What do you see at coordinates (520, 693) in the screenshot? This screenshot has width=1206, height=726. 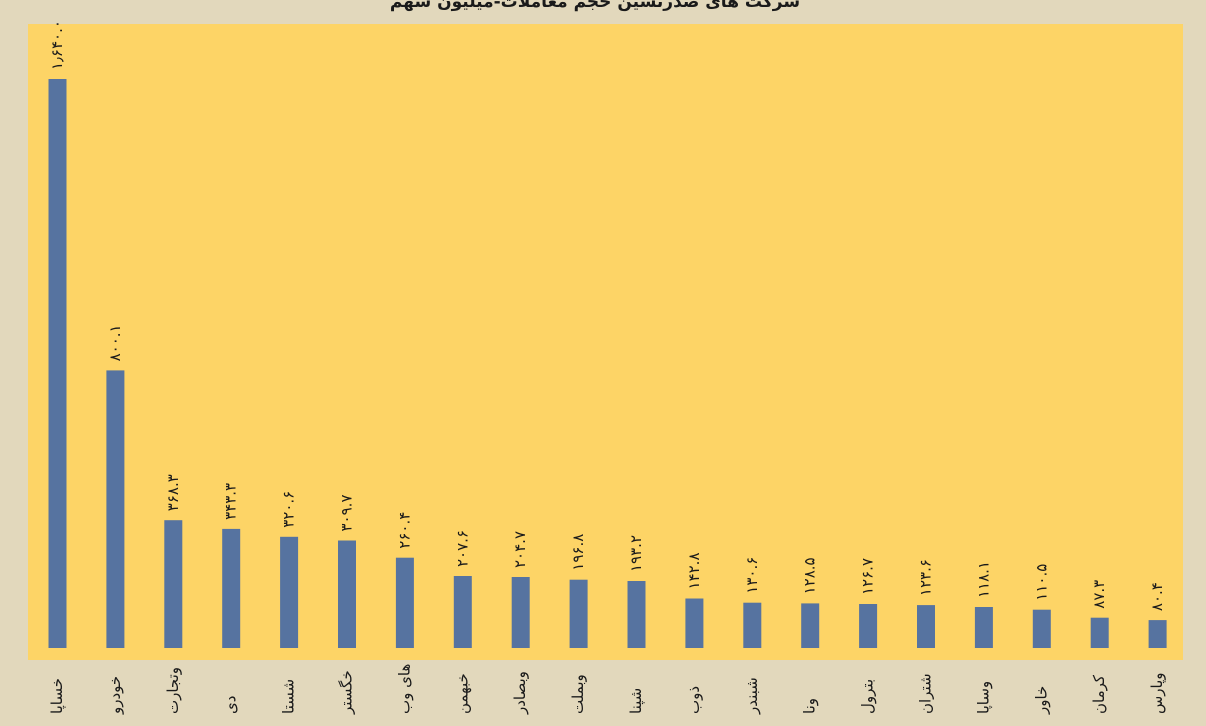 I see `category-label-9: وبصادر` at bounding box center [520, 693].